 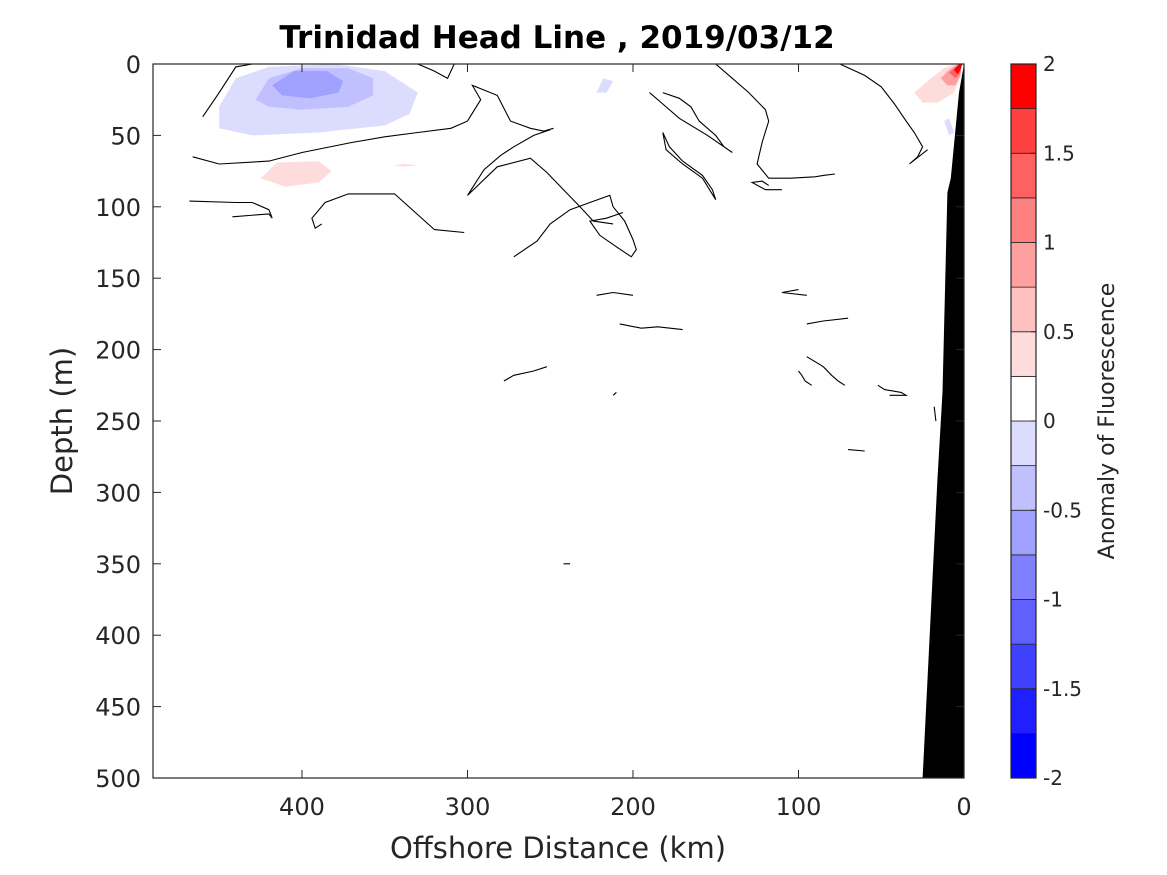 What do you see at coordinates (1049, 64) in the screenshot?
I see `colorbar-tick-label: 2` at bounding box center [1049, 64].